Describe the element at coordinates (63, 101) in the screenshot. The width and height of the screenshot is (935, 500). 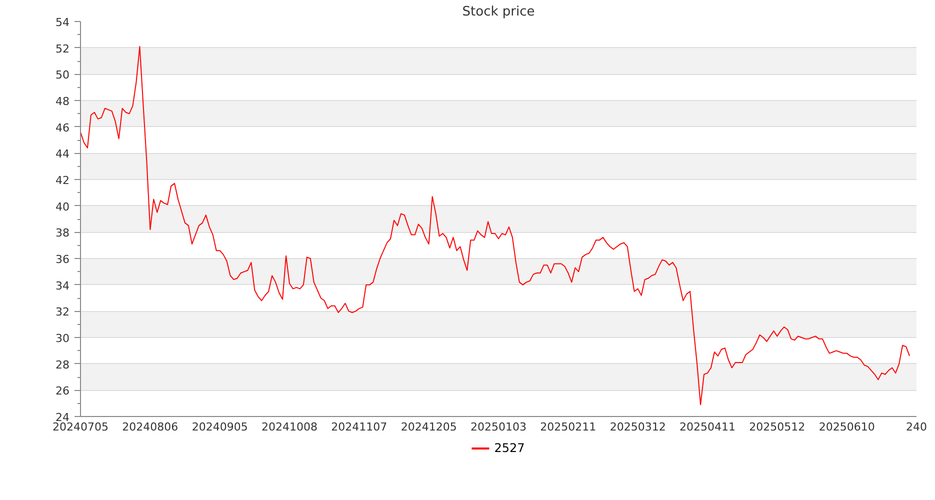
I see `y-tick-label: 48` at that location.